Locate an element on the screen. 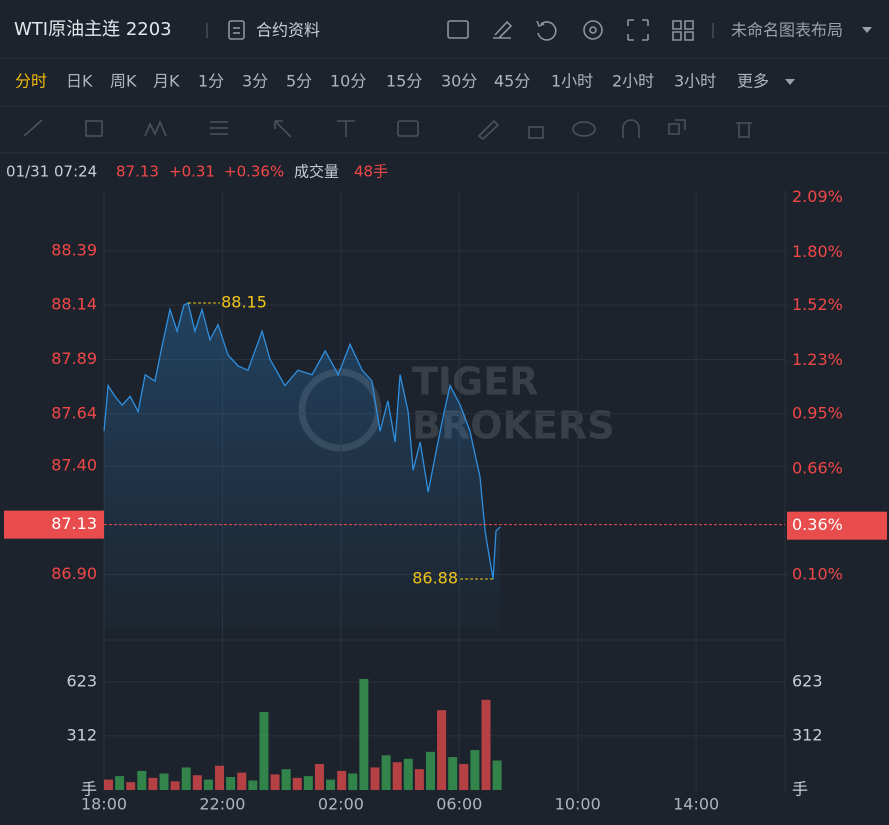 The image size is (889, 825). timeframe-tab: 3小时 is located at coordinates (695, 81).